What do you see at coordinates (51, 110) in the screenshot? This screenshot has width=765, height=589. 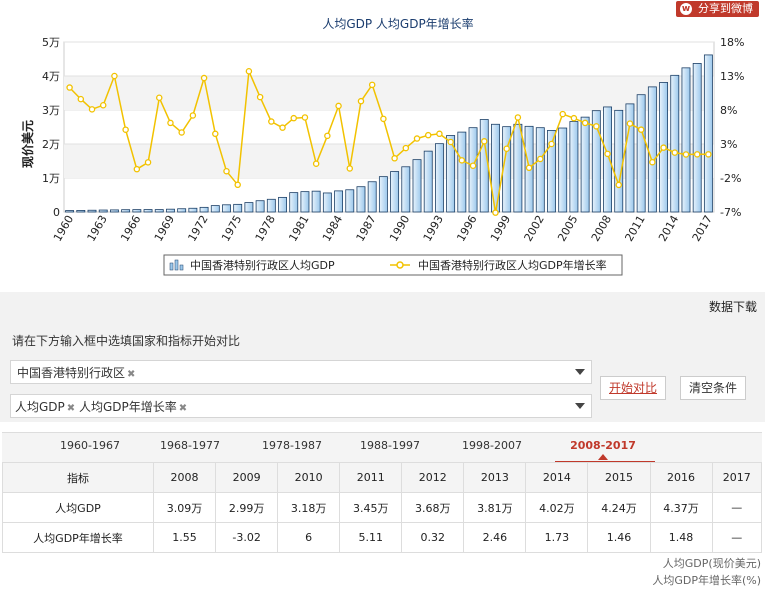 I see `y-tick-label: 3万` at bounding box center [51, 110].